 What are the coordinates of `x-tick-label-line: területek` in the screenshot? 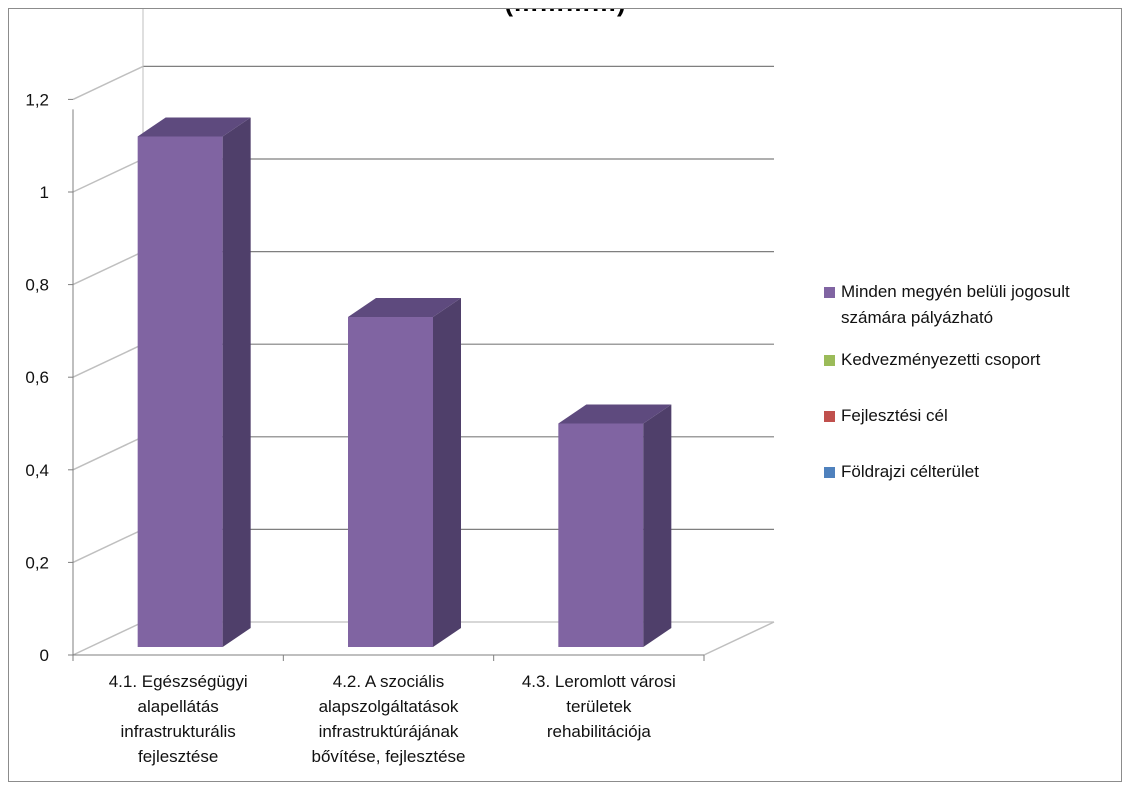 It's located at (599, 706).